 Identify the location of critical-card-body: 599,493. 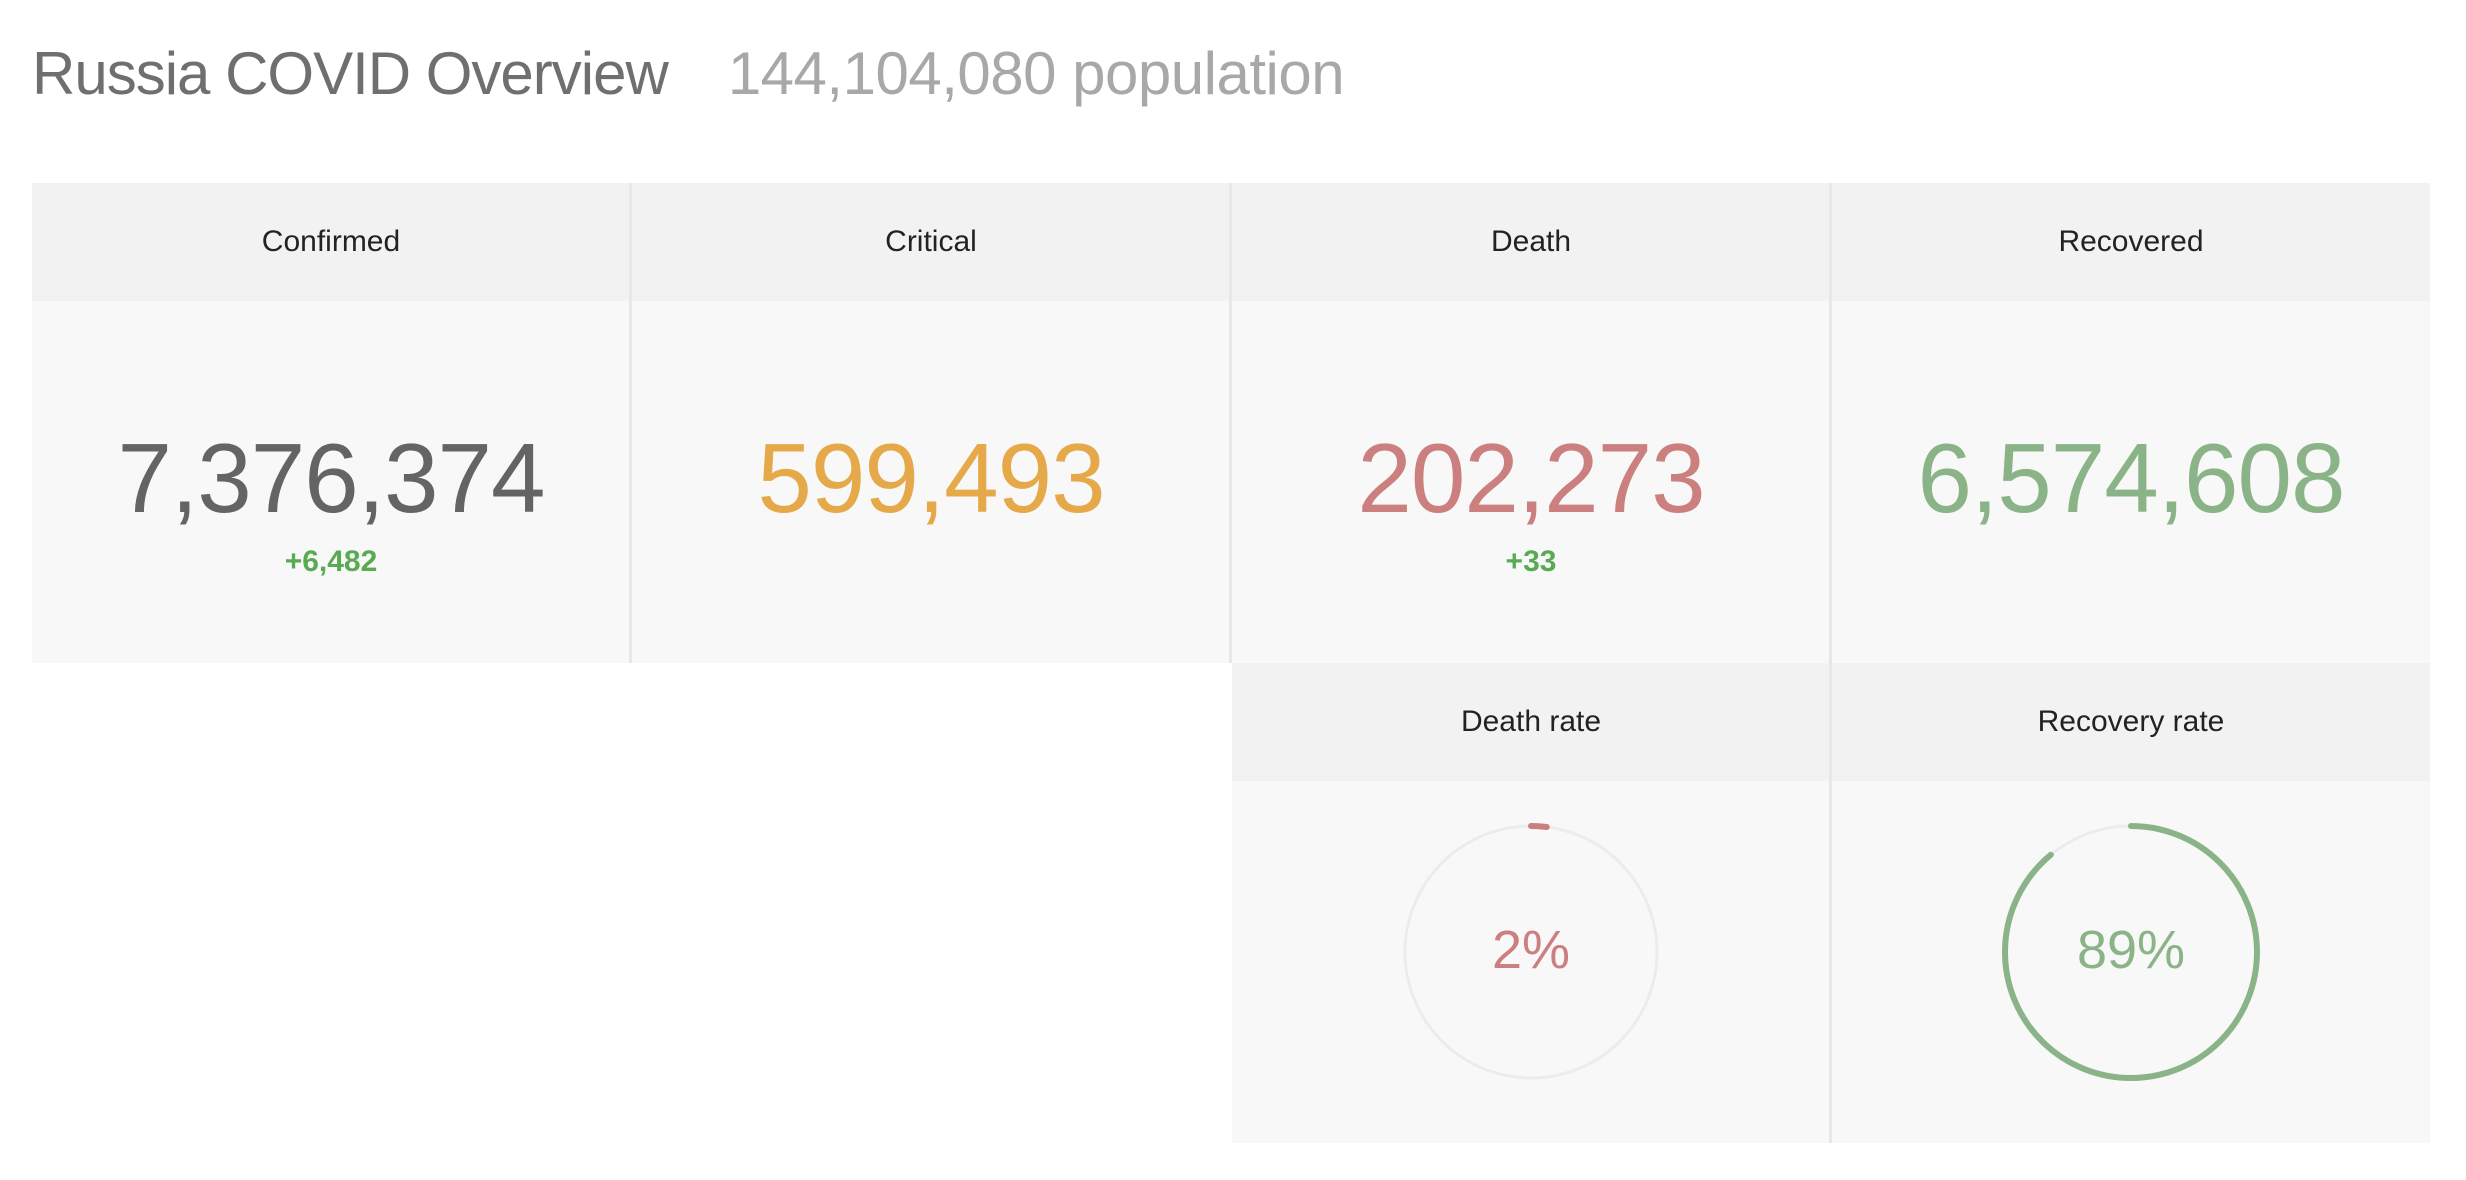
(931, 482).